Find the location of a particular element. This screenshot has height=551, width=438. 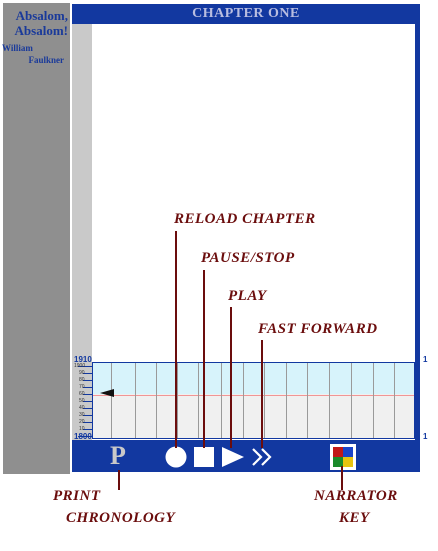

callout-reload-chapter: RELOAD CHAPTER is located at coordinates (245, 219).